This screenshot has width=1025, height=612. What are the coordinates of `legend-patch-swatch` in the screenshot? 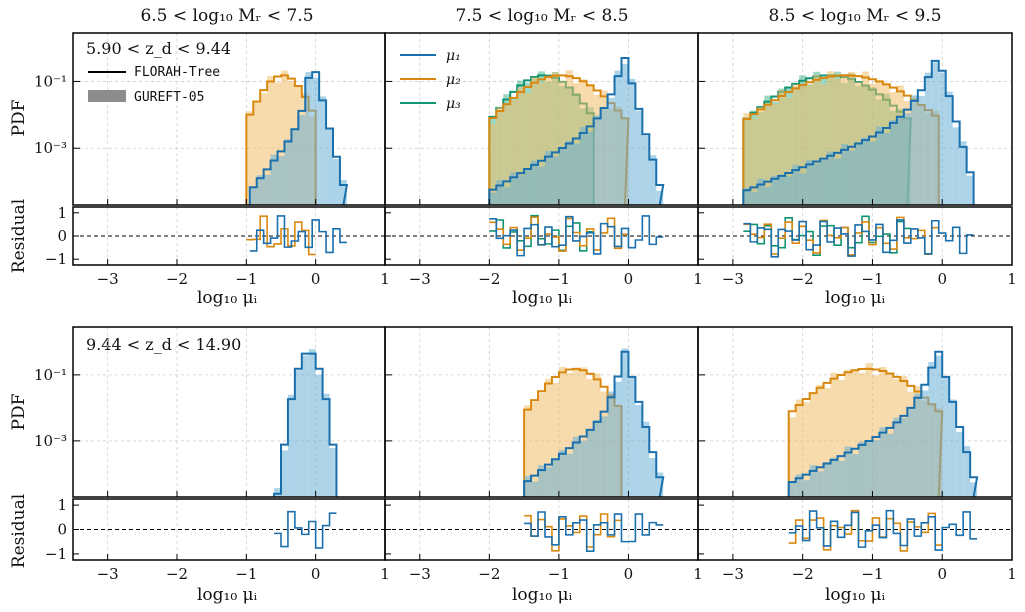 It's located at (107, 96).